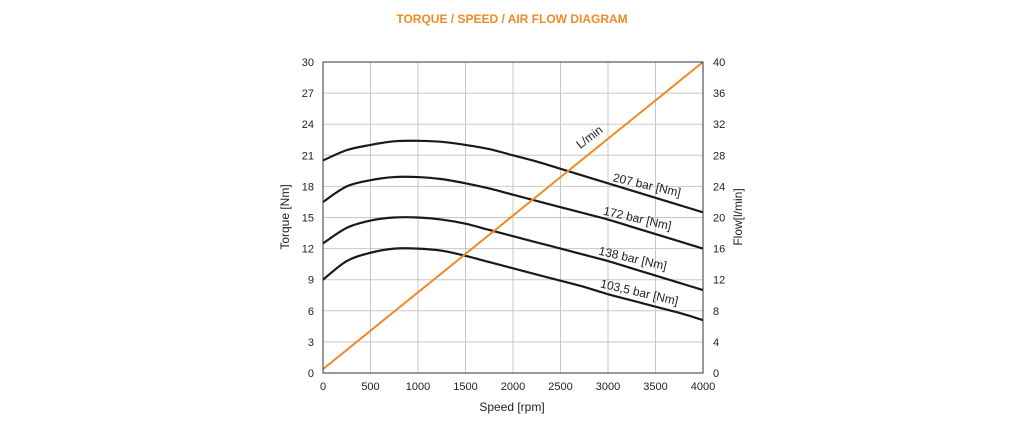 The image size is (1024, 438). I want to click on x-tick-label: 3500, so click(655, 387).